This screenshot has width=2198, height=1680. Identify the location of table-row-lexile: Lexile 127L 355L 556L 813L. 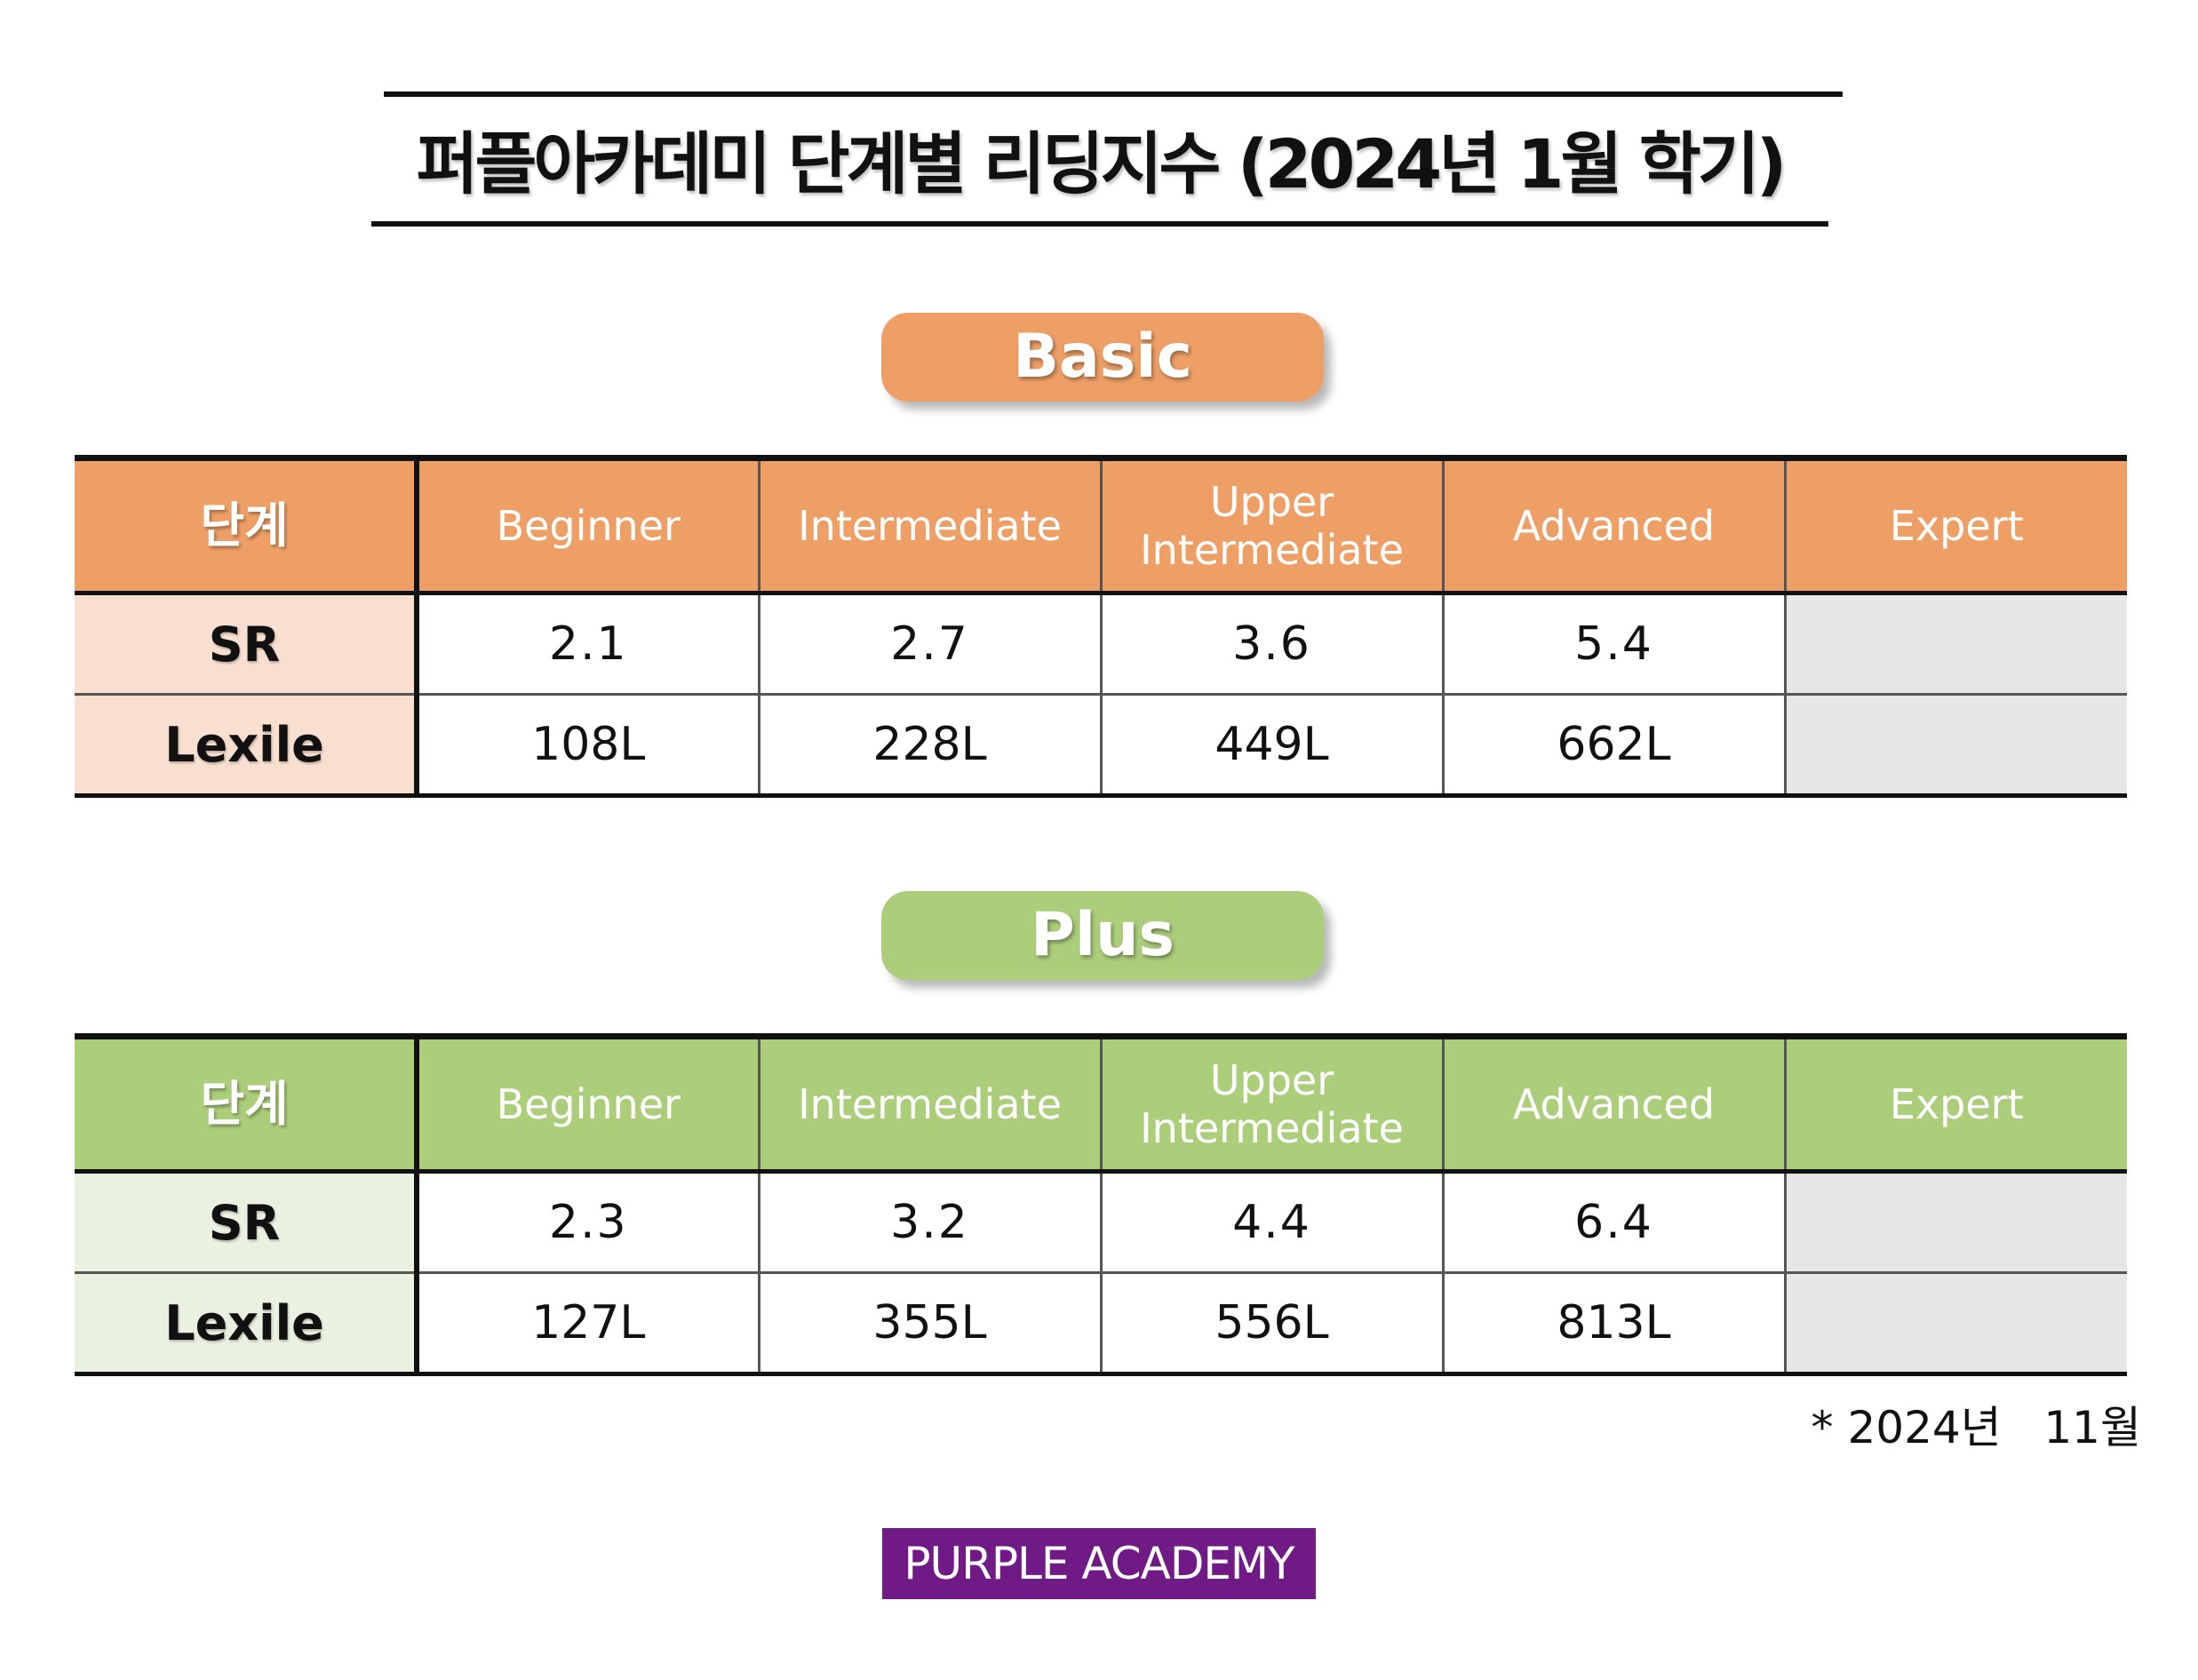
(1101, 1324).